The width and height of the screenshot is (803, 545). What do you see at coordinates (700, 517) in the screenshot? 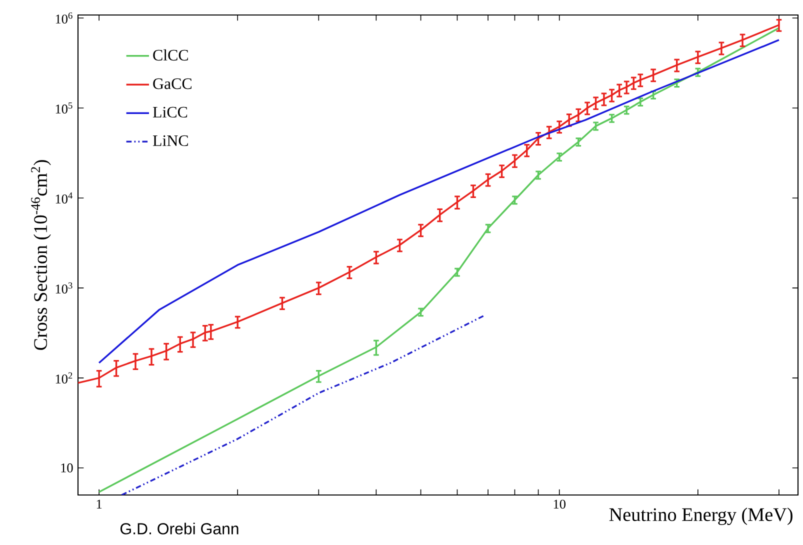
I see `x-axis-title: Neutrino Energy (MeV)` at bounding box center [700, 517].